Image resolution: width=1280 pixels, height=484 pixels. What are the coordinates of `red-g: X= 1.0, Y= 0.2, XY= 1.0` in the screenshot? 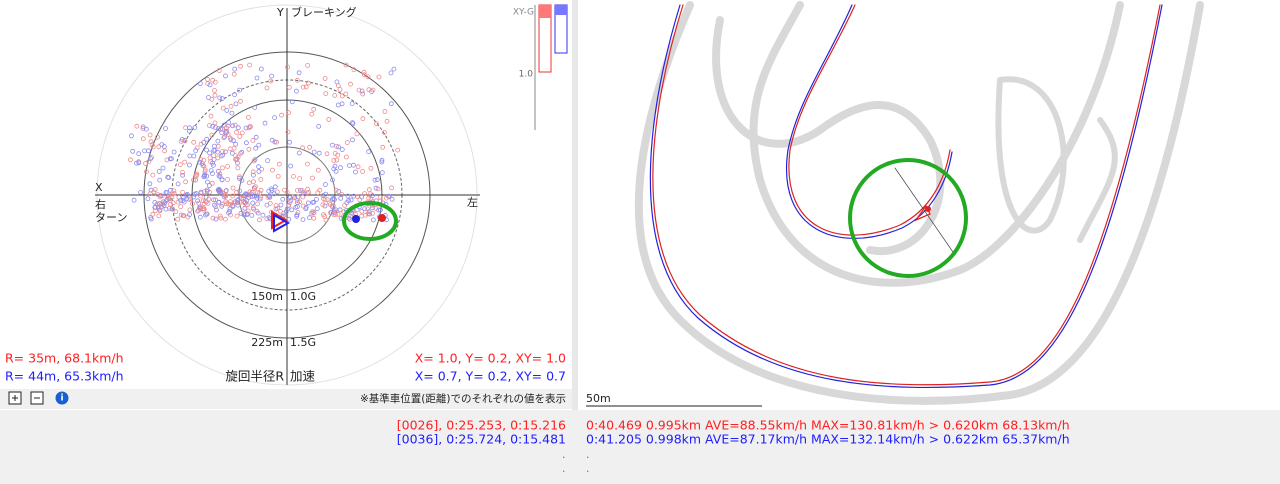 It's located at (490, 358).